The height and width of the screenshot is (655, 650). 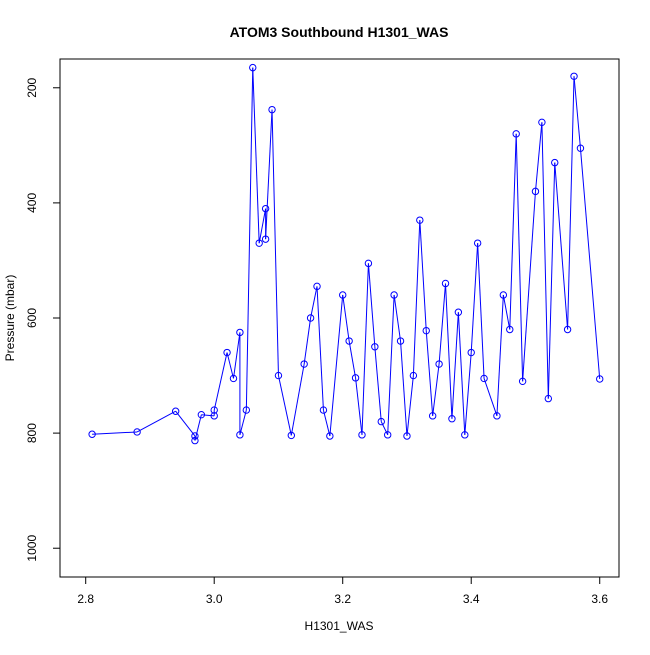 What do you see at coordinates (471, 599) in the screenshot?
I see `x-tick-label: 3.4` at bounding box center [471, 599].